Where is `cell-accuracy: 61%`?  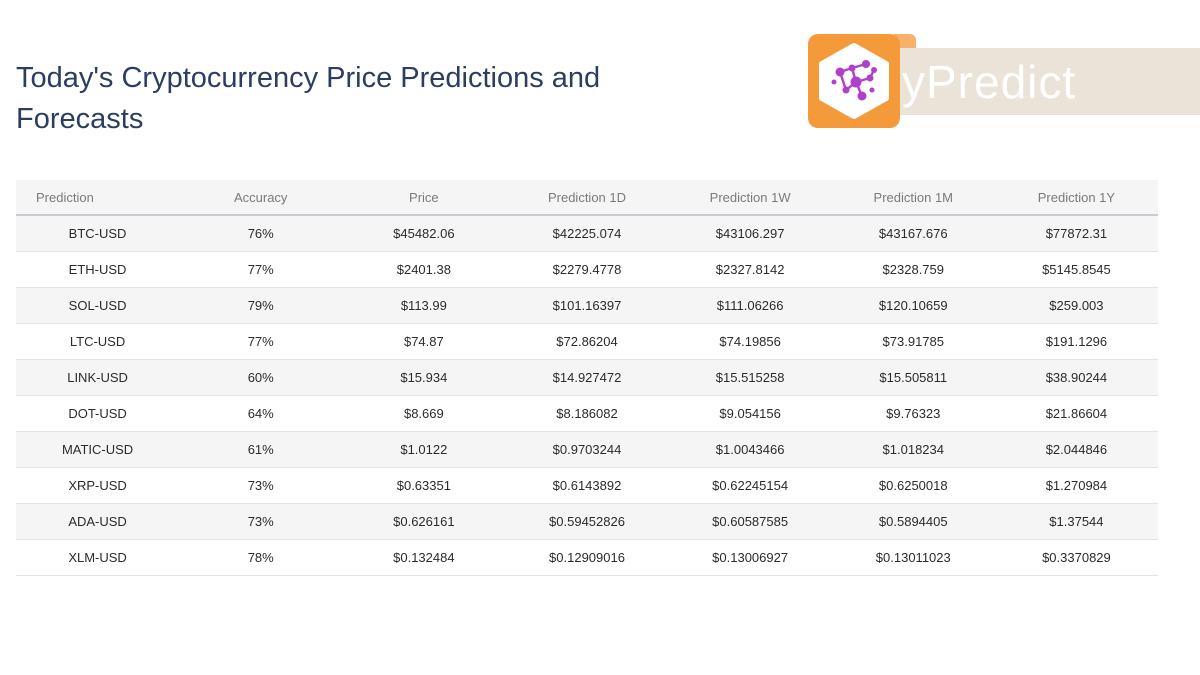 cell-accuracy: 61% is located at coordinates (260, 449).